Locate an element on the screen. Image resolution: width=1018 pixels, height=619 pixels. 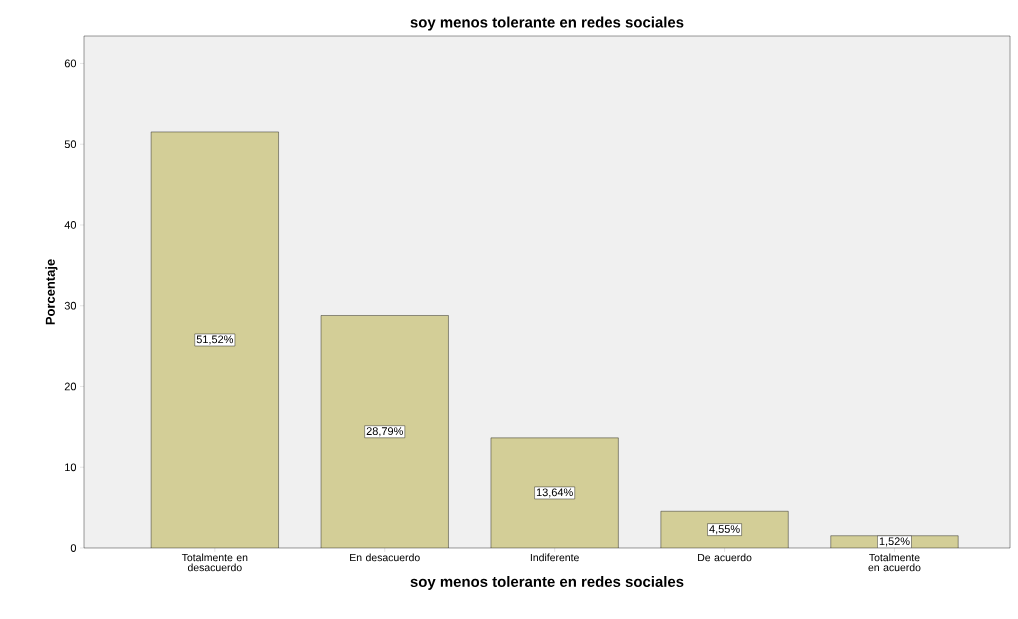
x-axis-title: soy menos tolerante en redes sociales is located at coordinates (547, 583).